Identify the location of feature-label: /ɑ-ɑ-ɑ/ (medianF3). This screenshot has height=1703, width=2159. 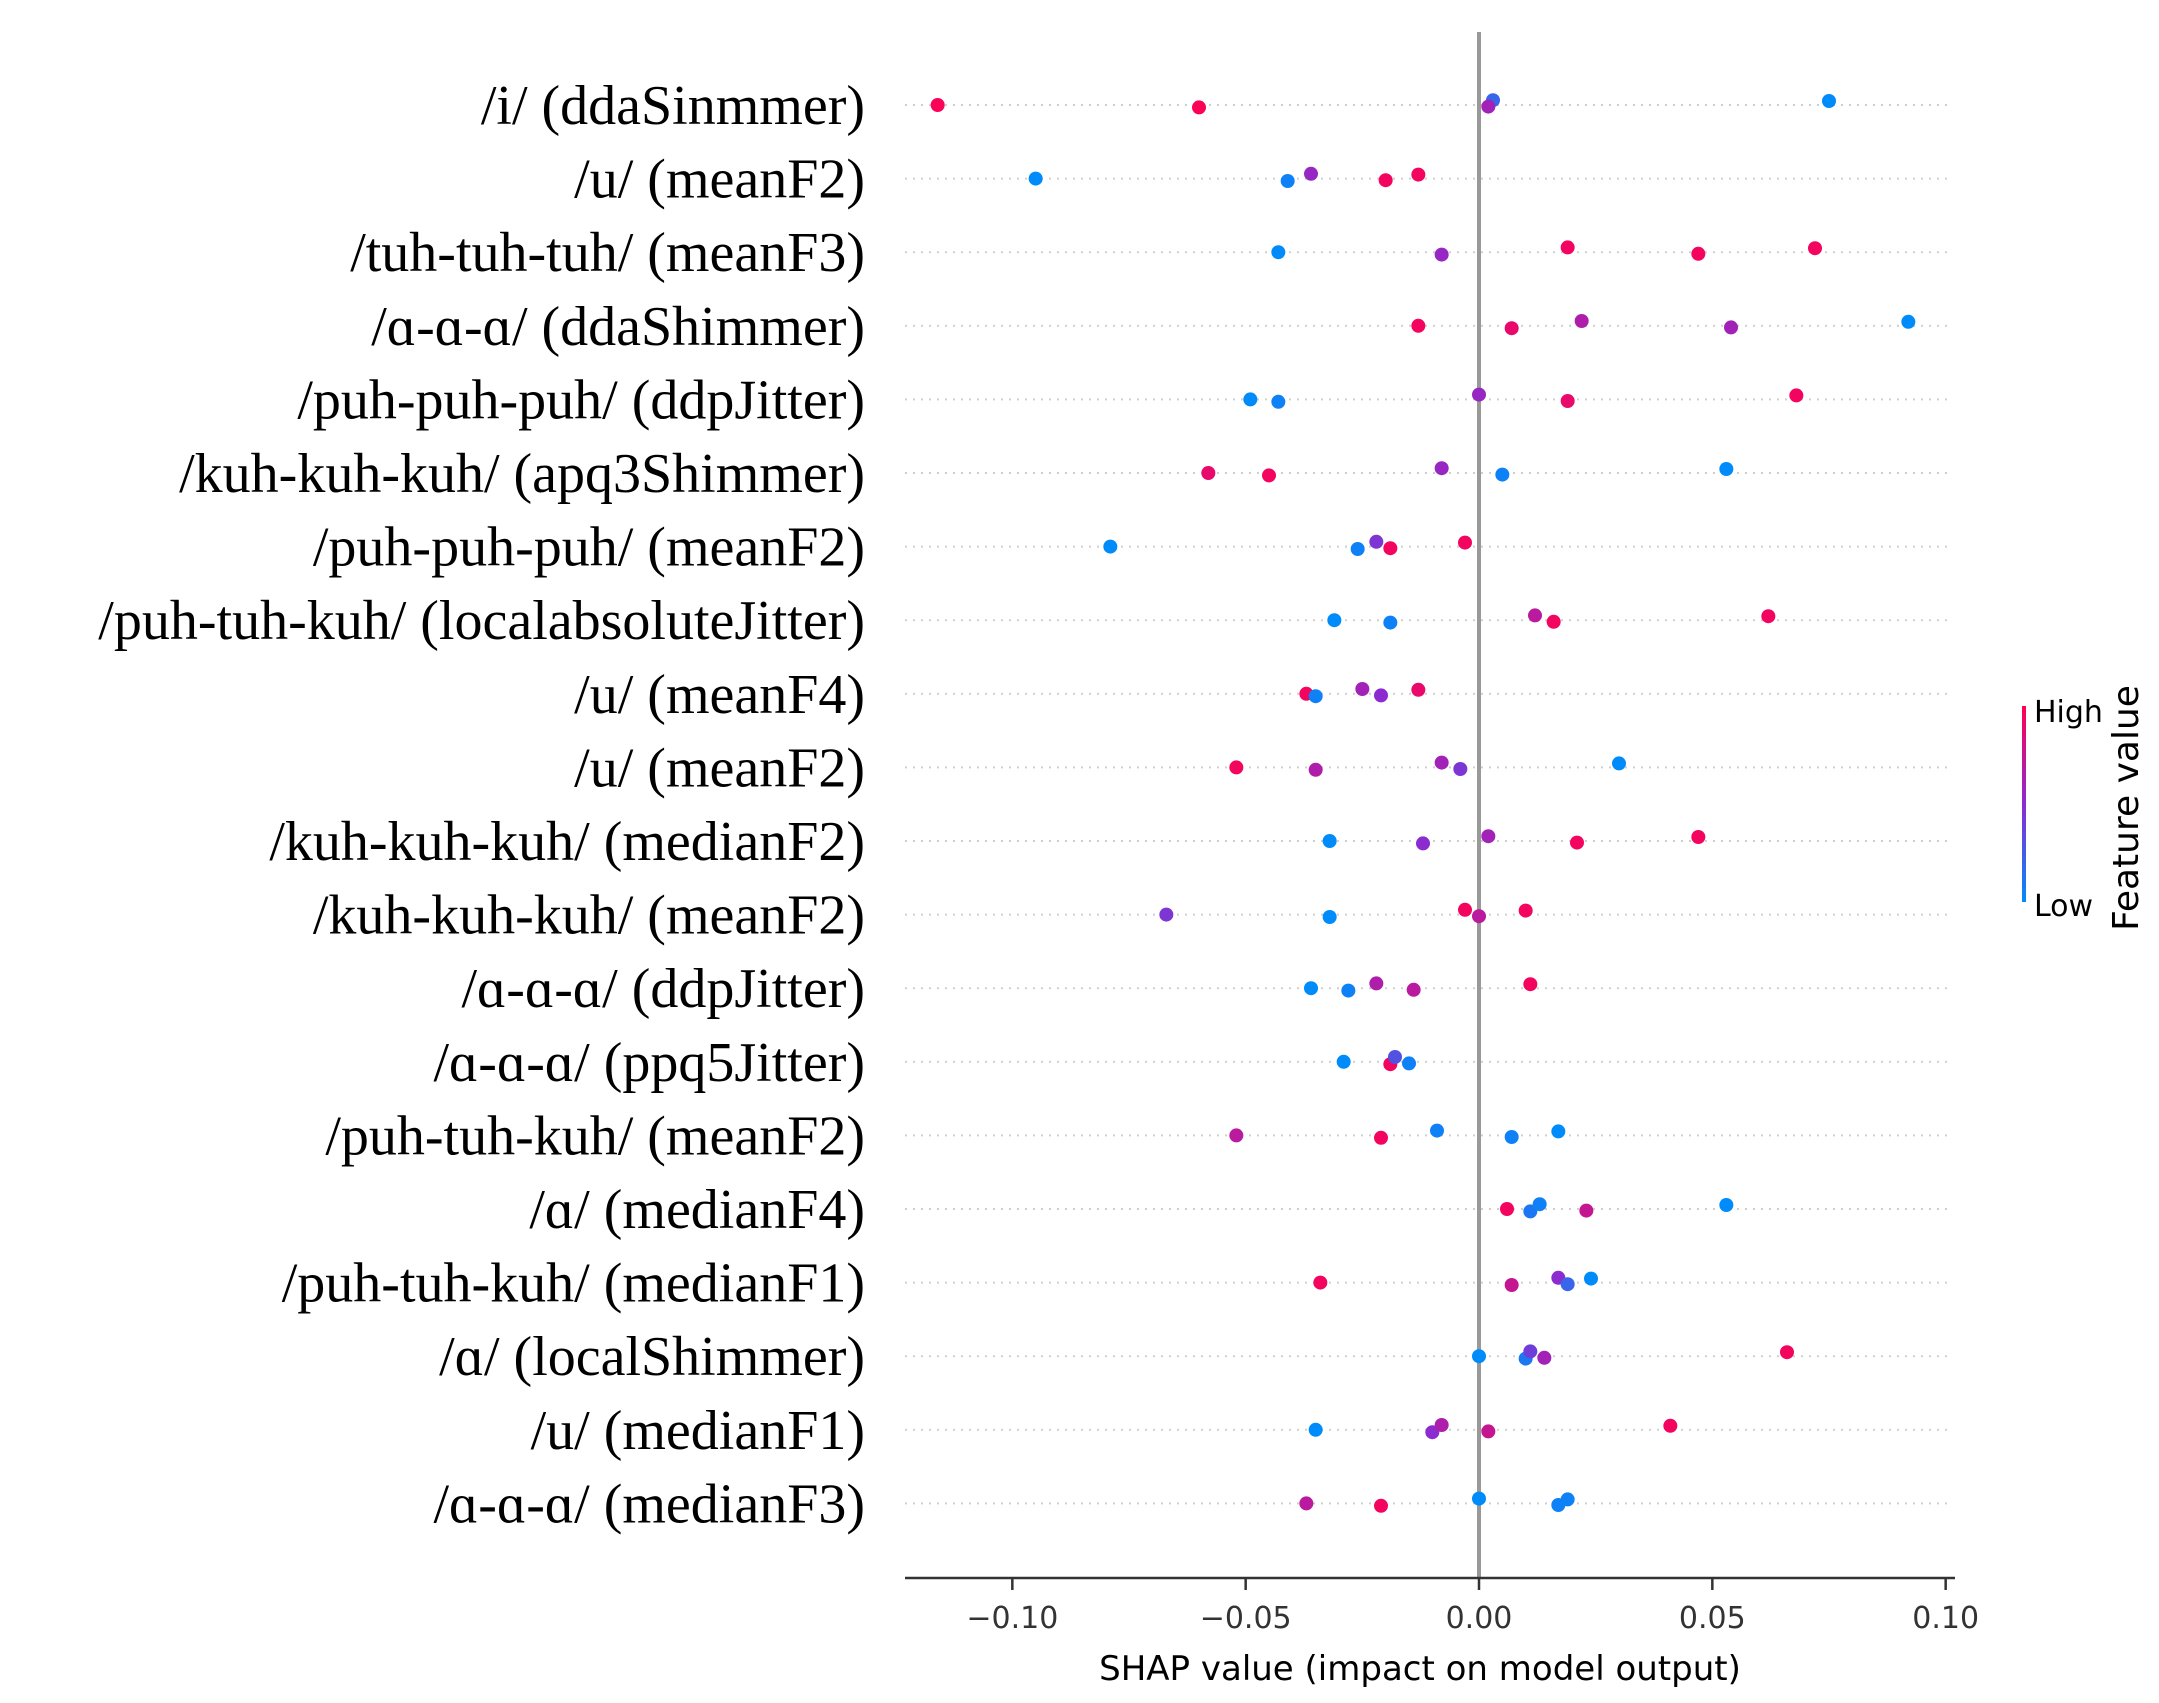
(649, 1504).